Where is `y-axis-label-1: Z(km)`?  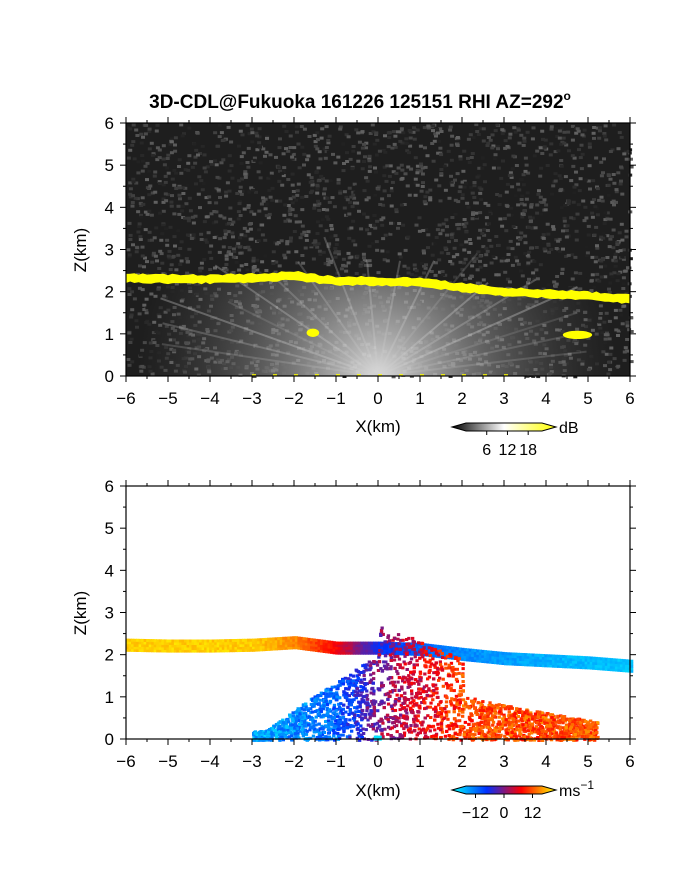
y-axis-label-1: Z(km) is located at coordinates (80, 250).